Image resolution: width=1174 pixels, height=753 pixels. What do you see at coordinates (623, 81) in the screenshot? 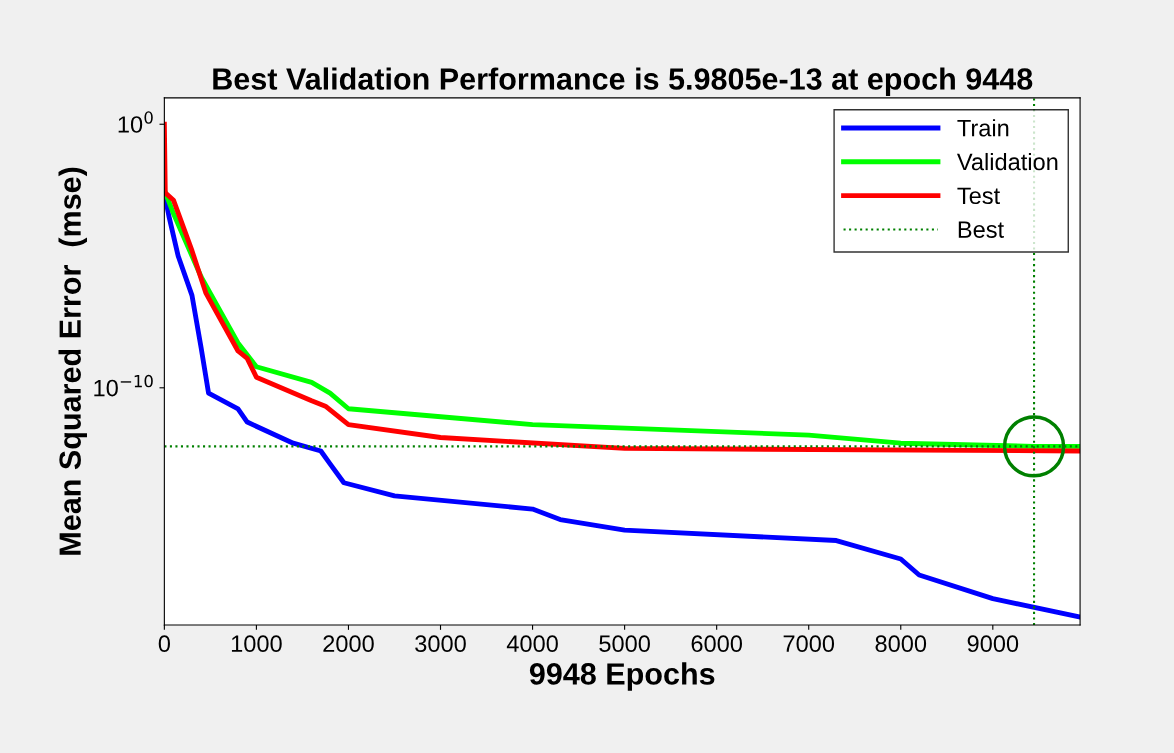
I see `chart-title: Best Validation Performance is 5.9805e-13 at epoch 9448` at bounding box center [623, 81].